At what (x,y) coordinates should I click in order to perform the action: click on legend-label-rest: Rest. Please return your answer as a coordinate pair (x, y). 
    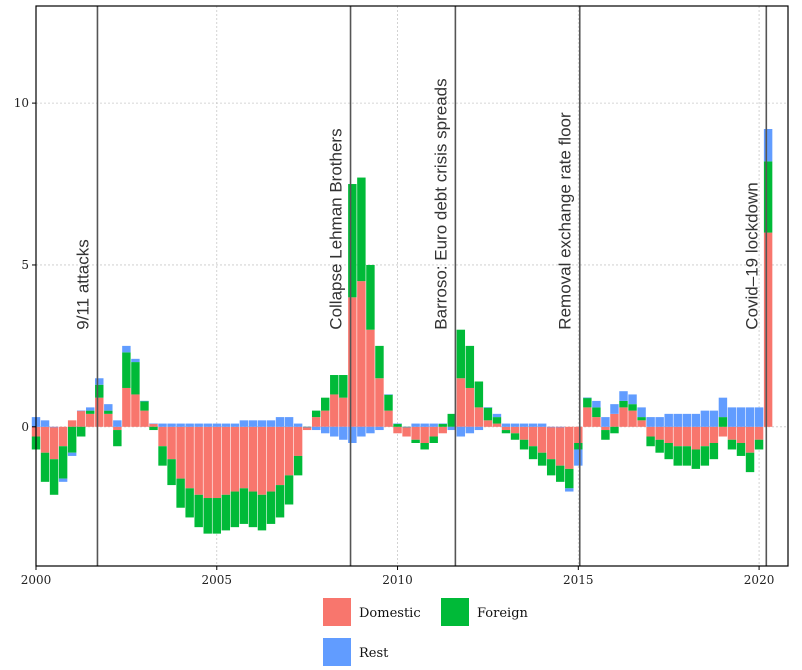
    Looking at the image, I should click on (374, 653).